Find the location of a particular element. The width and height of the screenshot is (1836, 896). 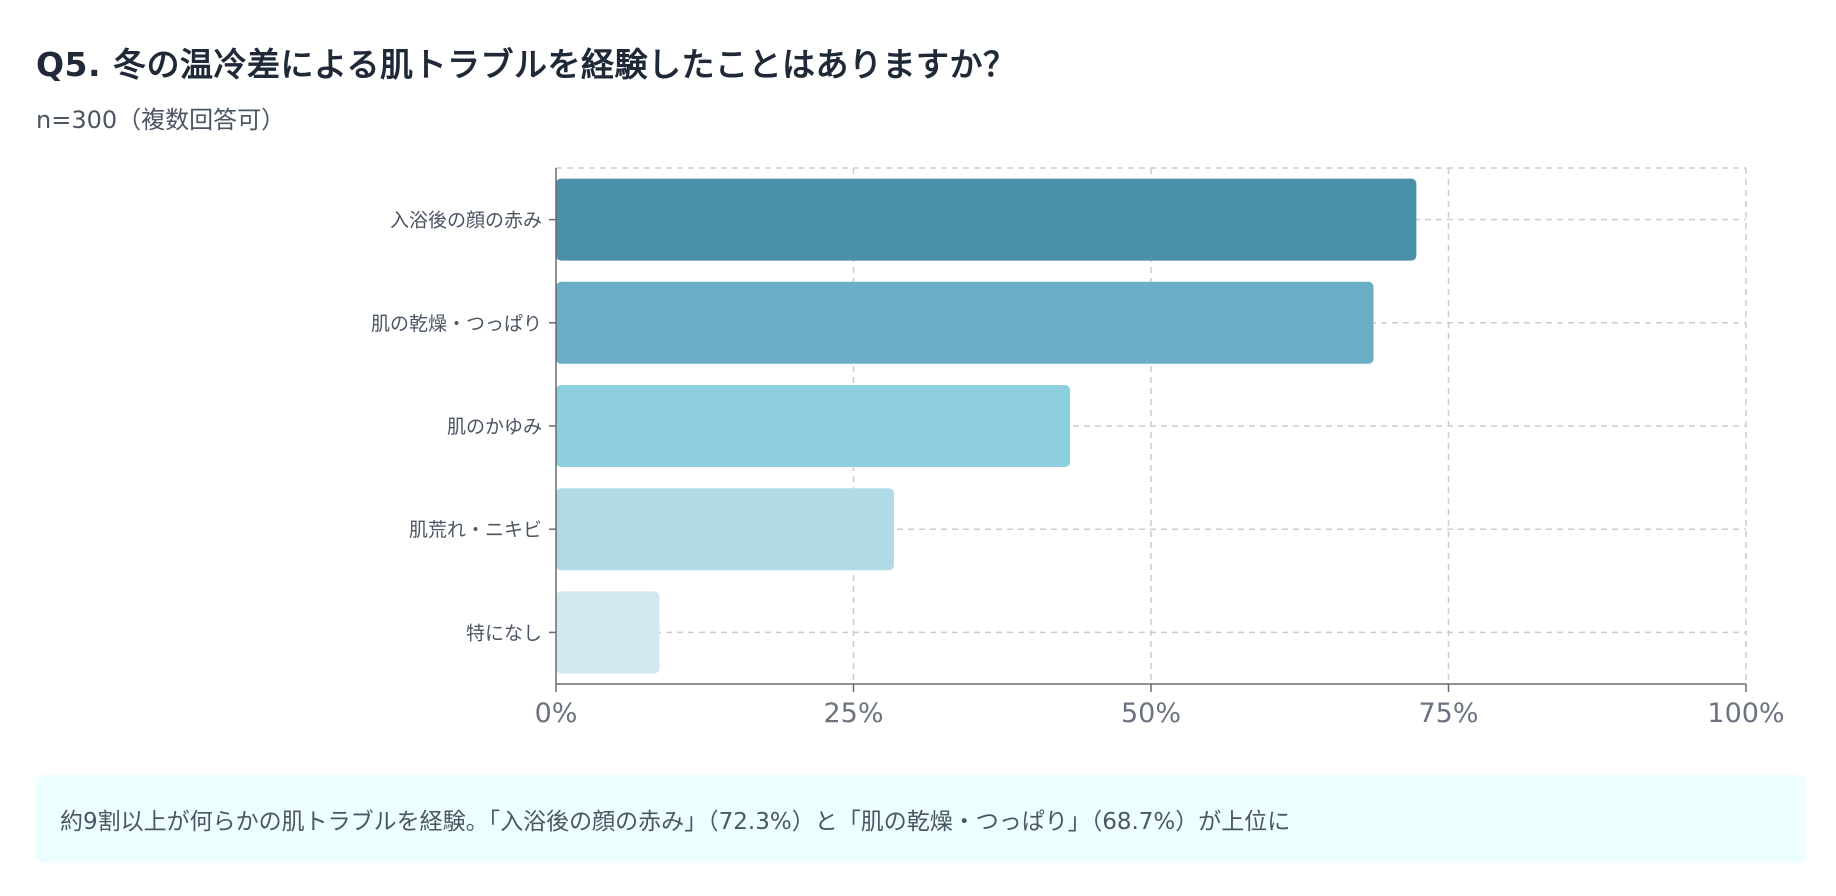

category-label: 肌のかゆみ is located at coordinates (494, 427).